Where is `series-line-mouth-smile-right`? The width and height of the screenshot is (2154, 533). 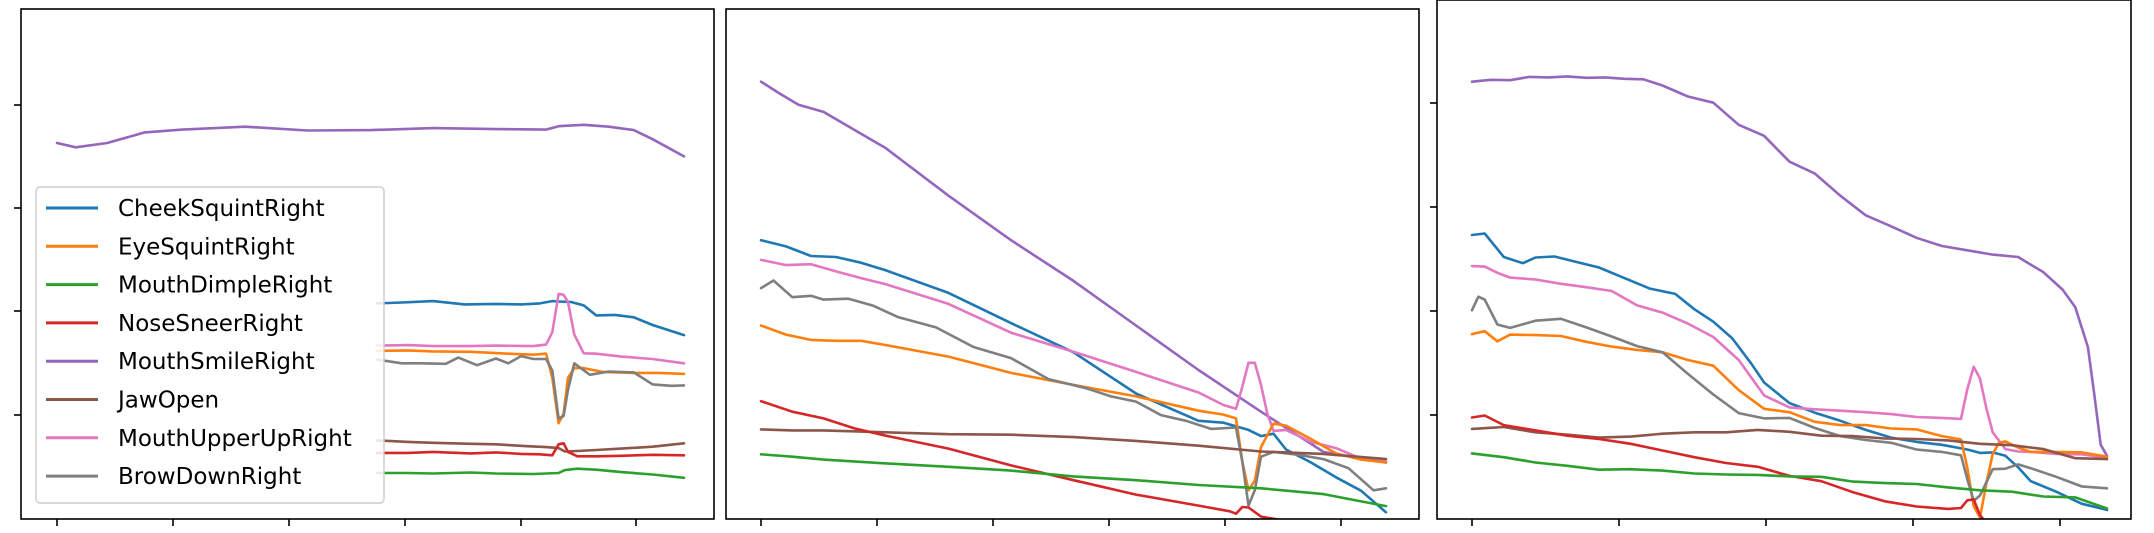
series-line-mouth-smile-right is located at coordinates (370, 140).